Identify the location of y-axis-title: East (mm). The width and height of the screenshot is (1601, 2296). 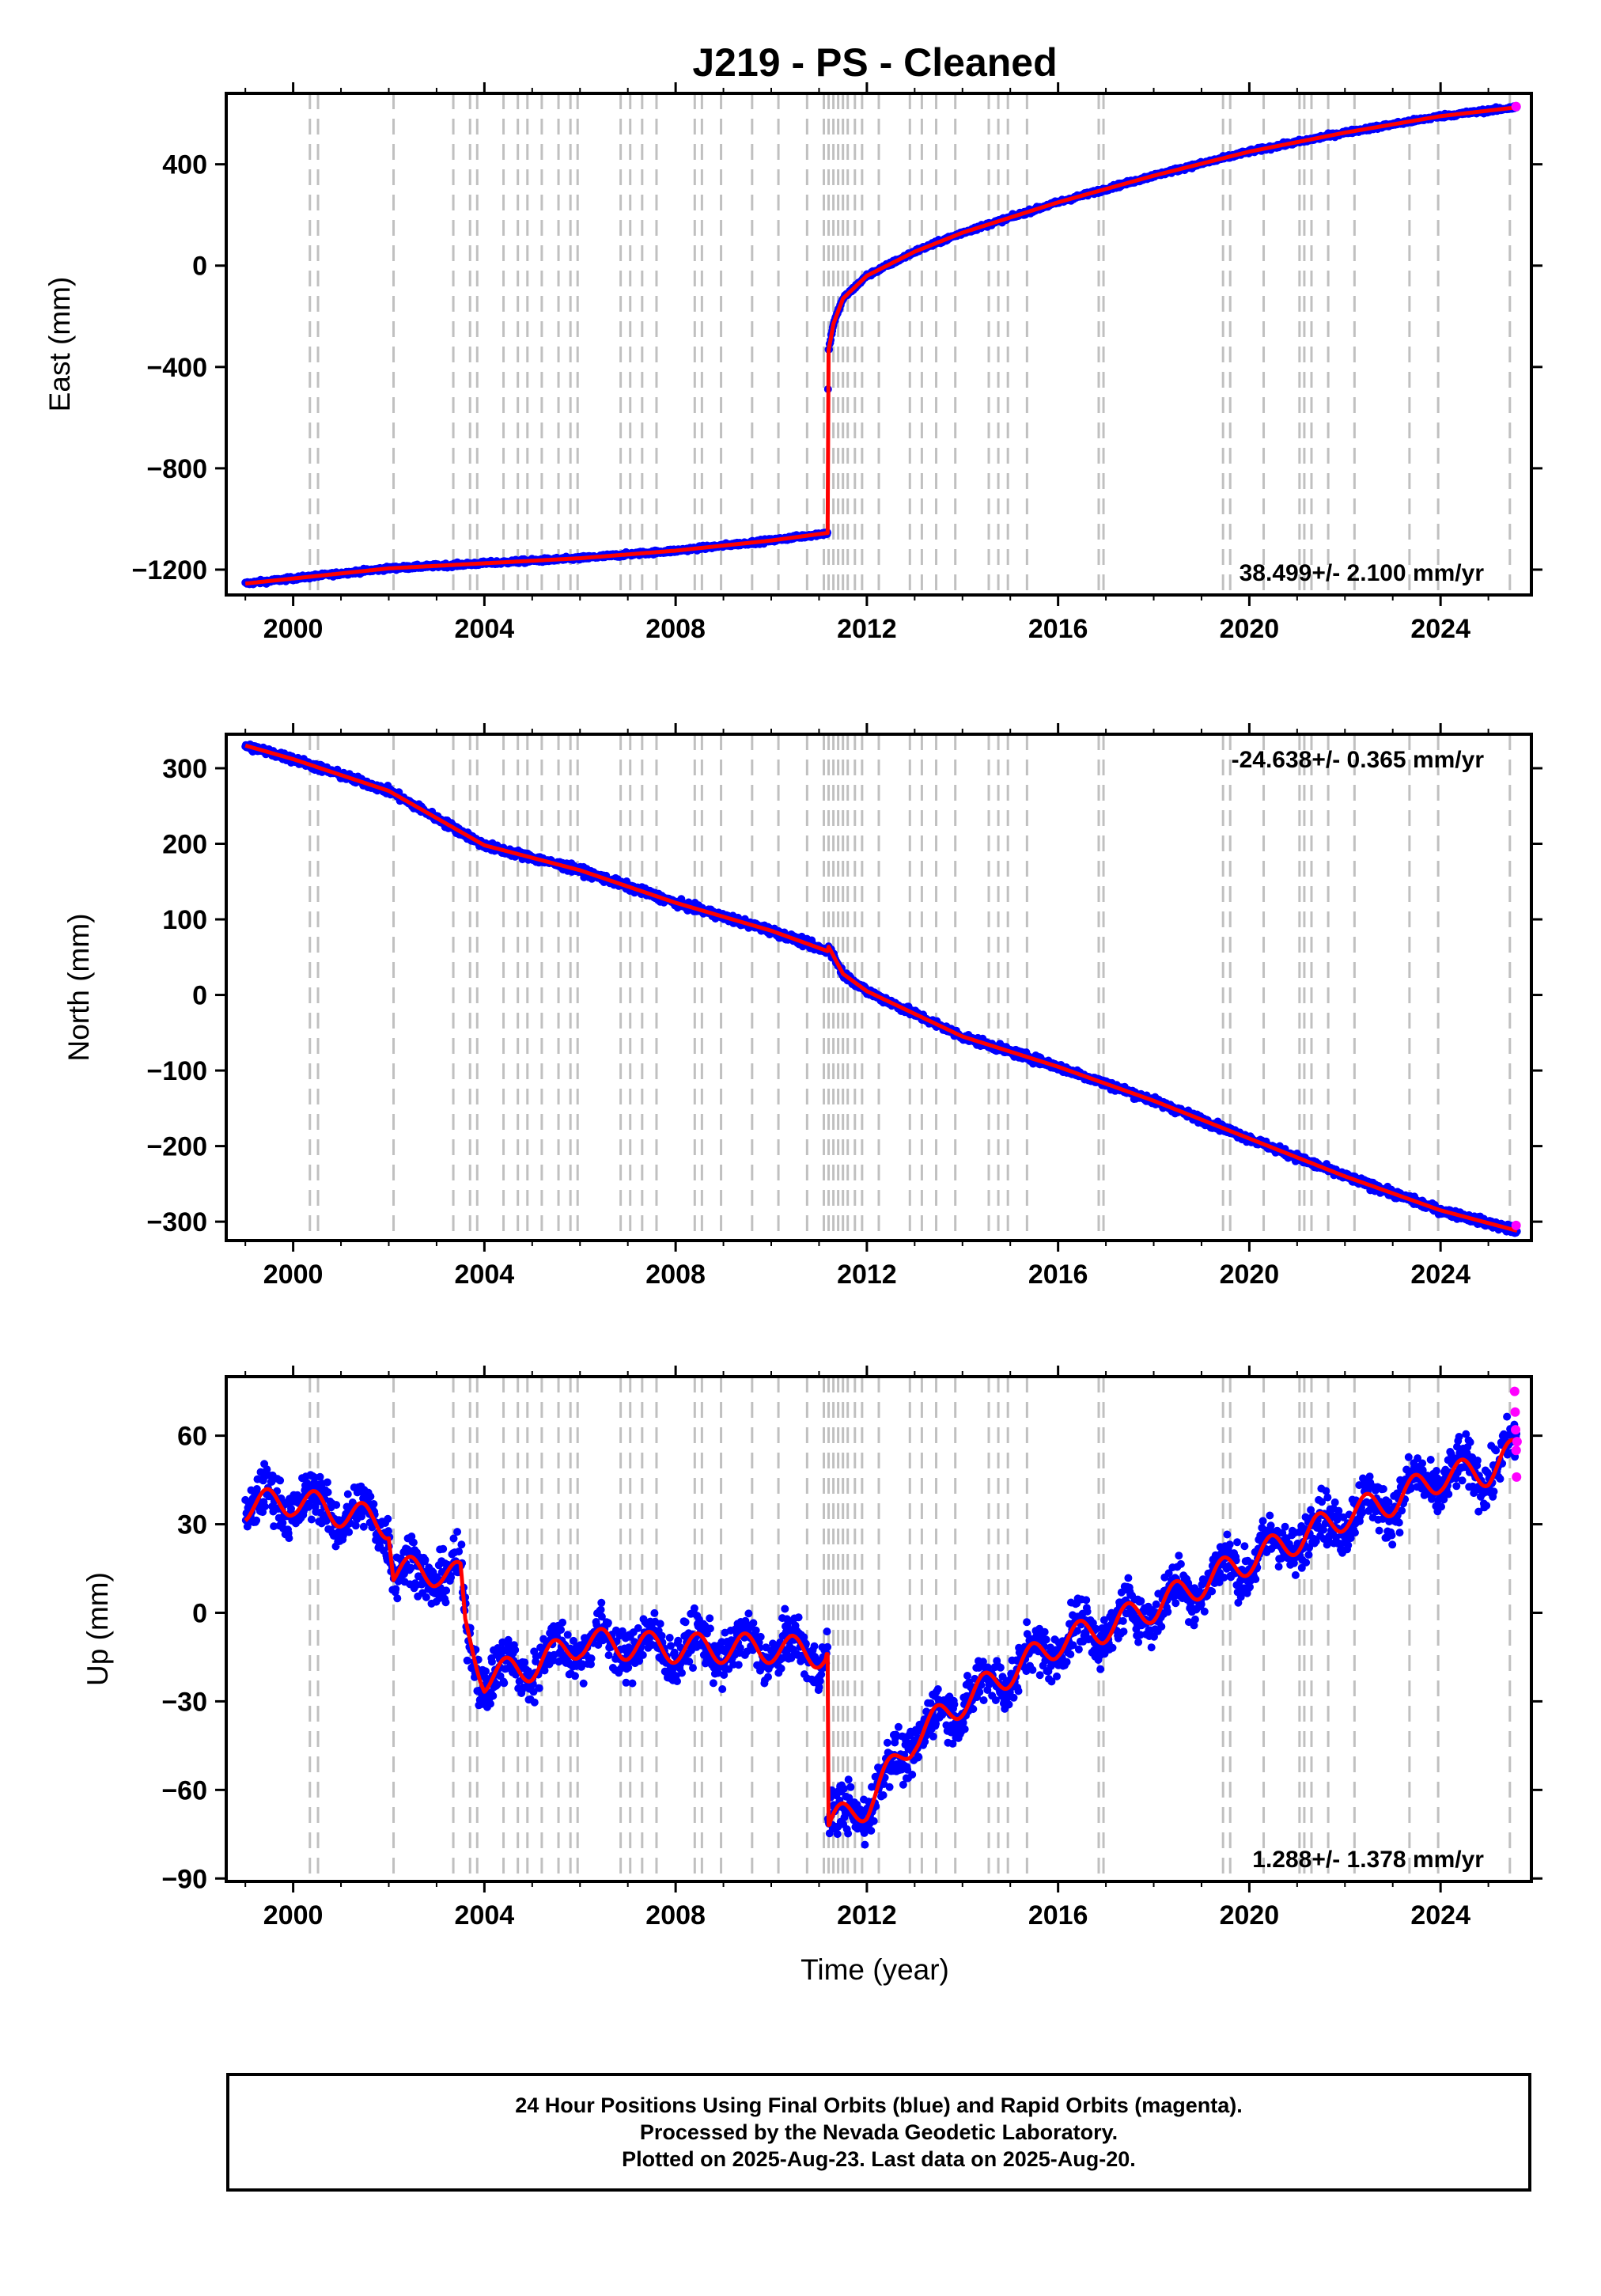
(60, 344).